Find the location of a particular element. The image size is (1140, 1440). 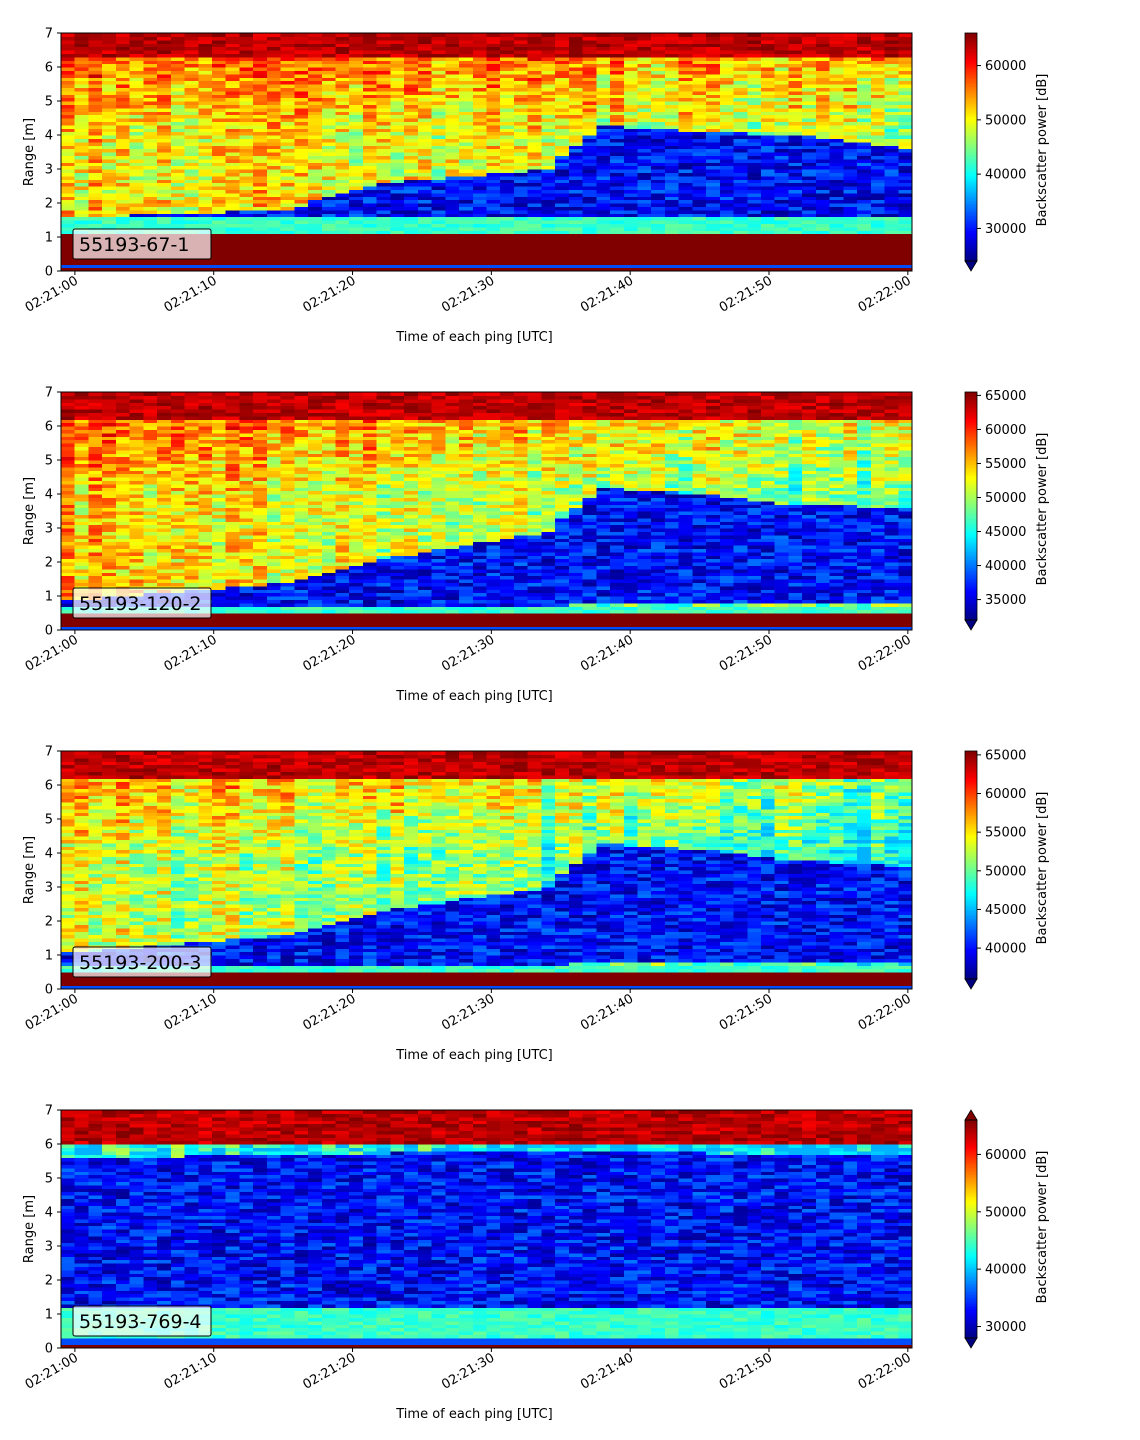

colorbar-tick-label: 60000 is located at coordinates (1005, 66).